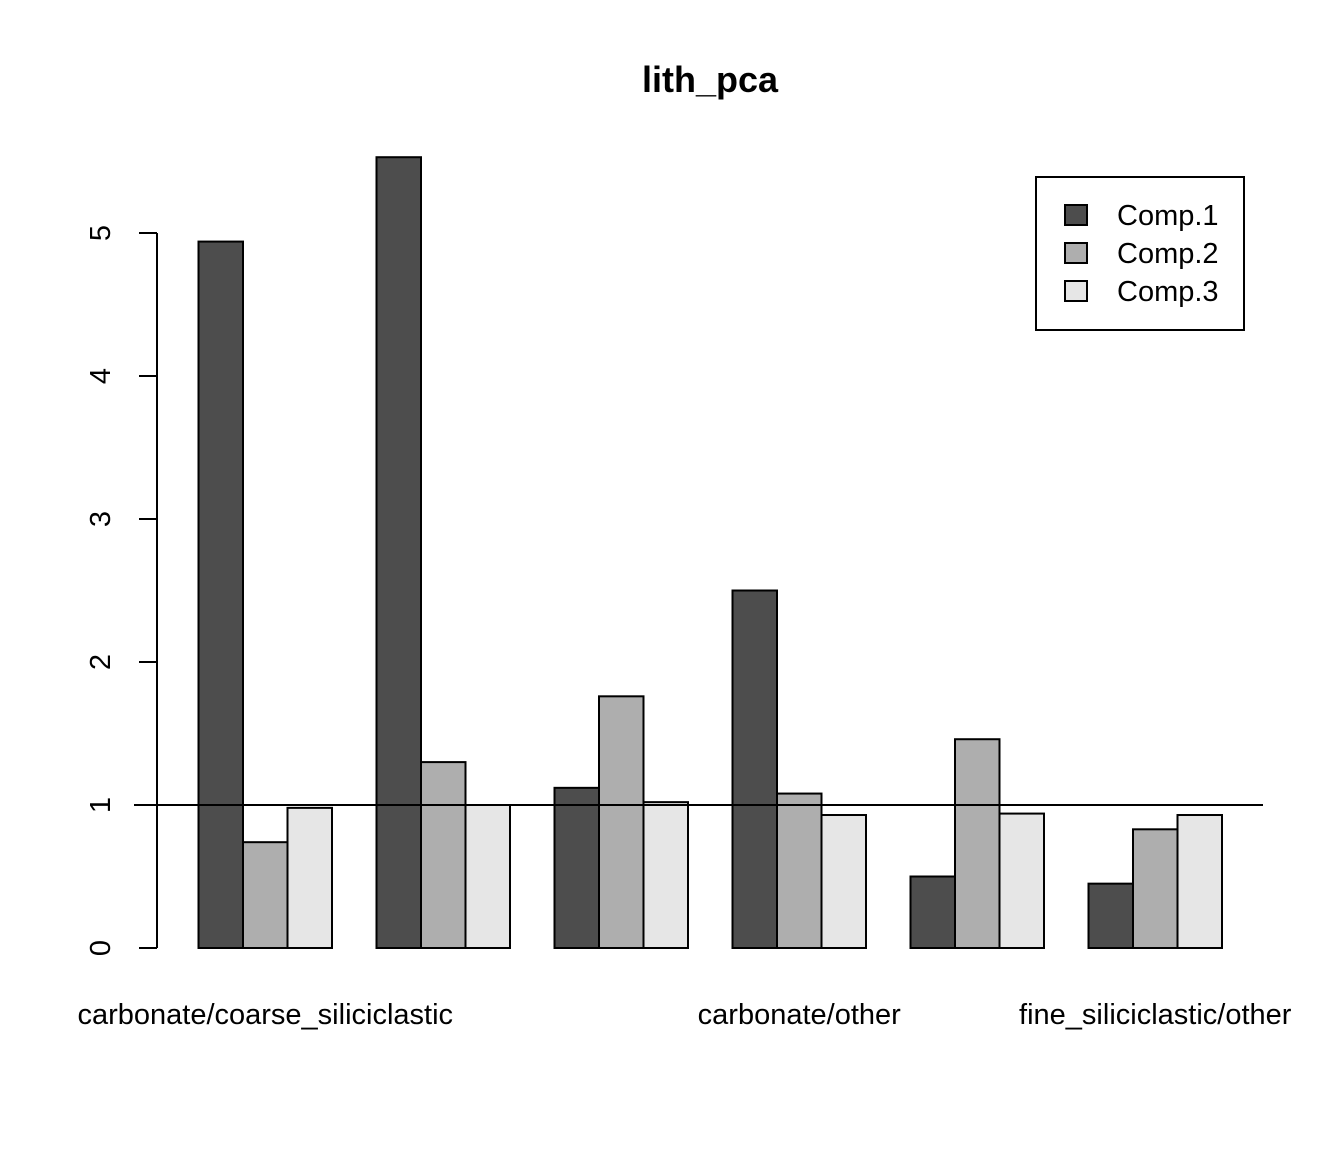  What do you see at coordinates (101, 376) in the screenshot?
I see `y-tick-label: 4` at bounding box center [101, 376].